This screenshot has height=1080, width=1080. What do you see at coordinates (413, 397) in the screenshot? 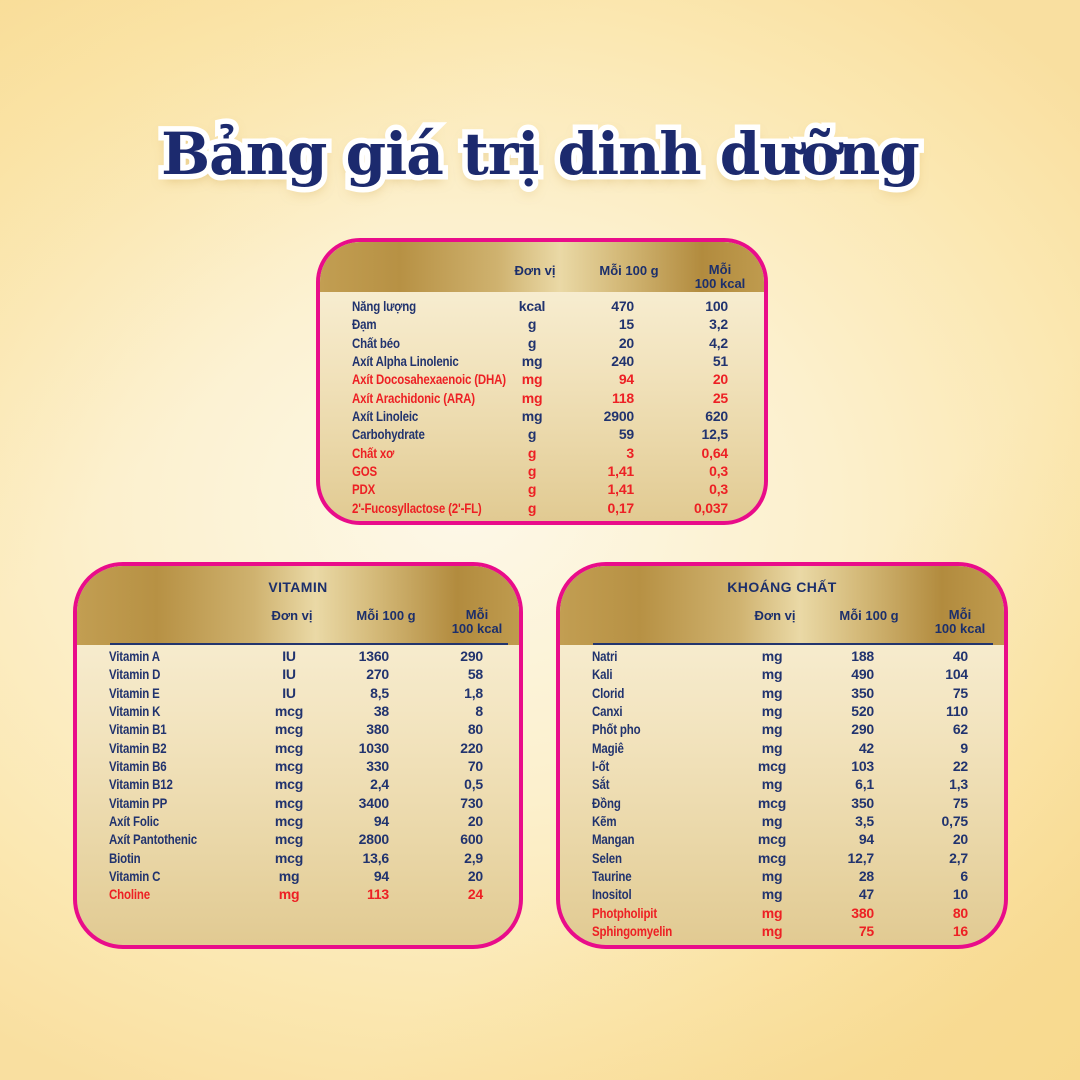
I see `row-label: Axít Arachidonic (ARA)` at bounding box center [413, 397].